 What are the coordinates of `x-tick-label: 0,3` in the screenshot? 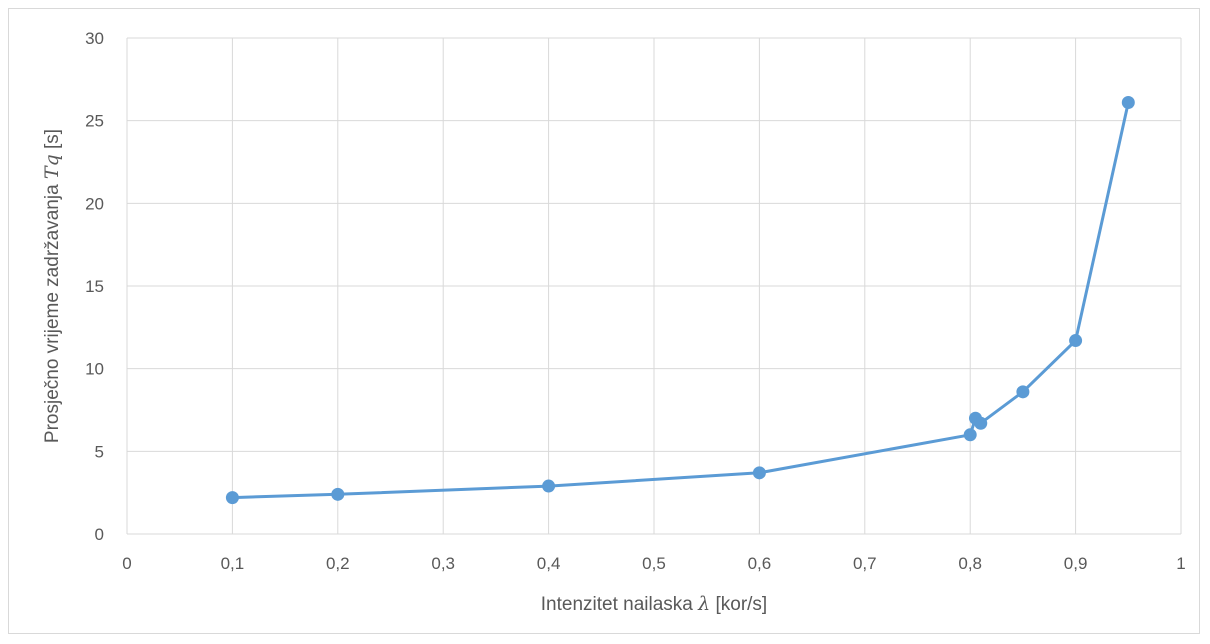 It's located at (443, 563).